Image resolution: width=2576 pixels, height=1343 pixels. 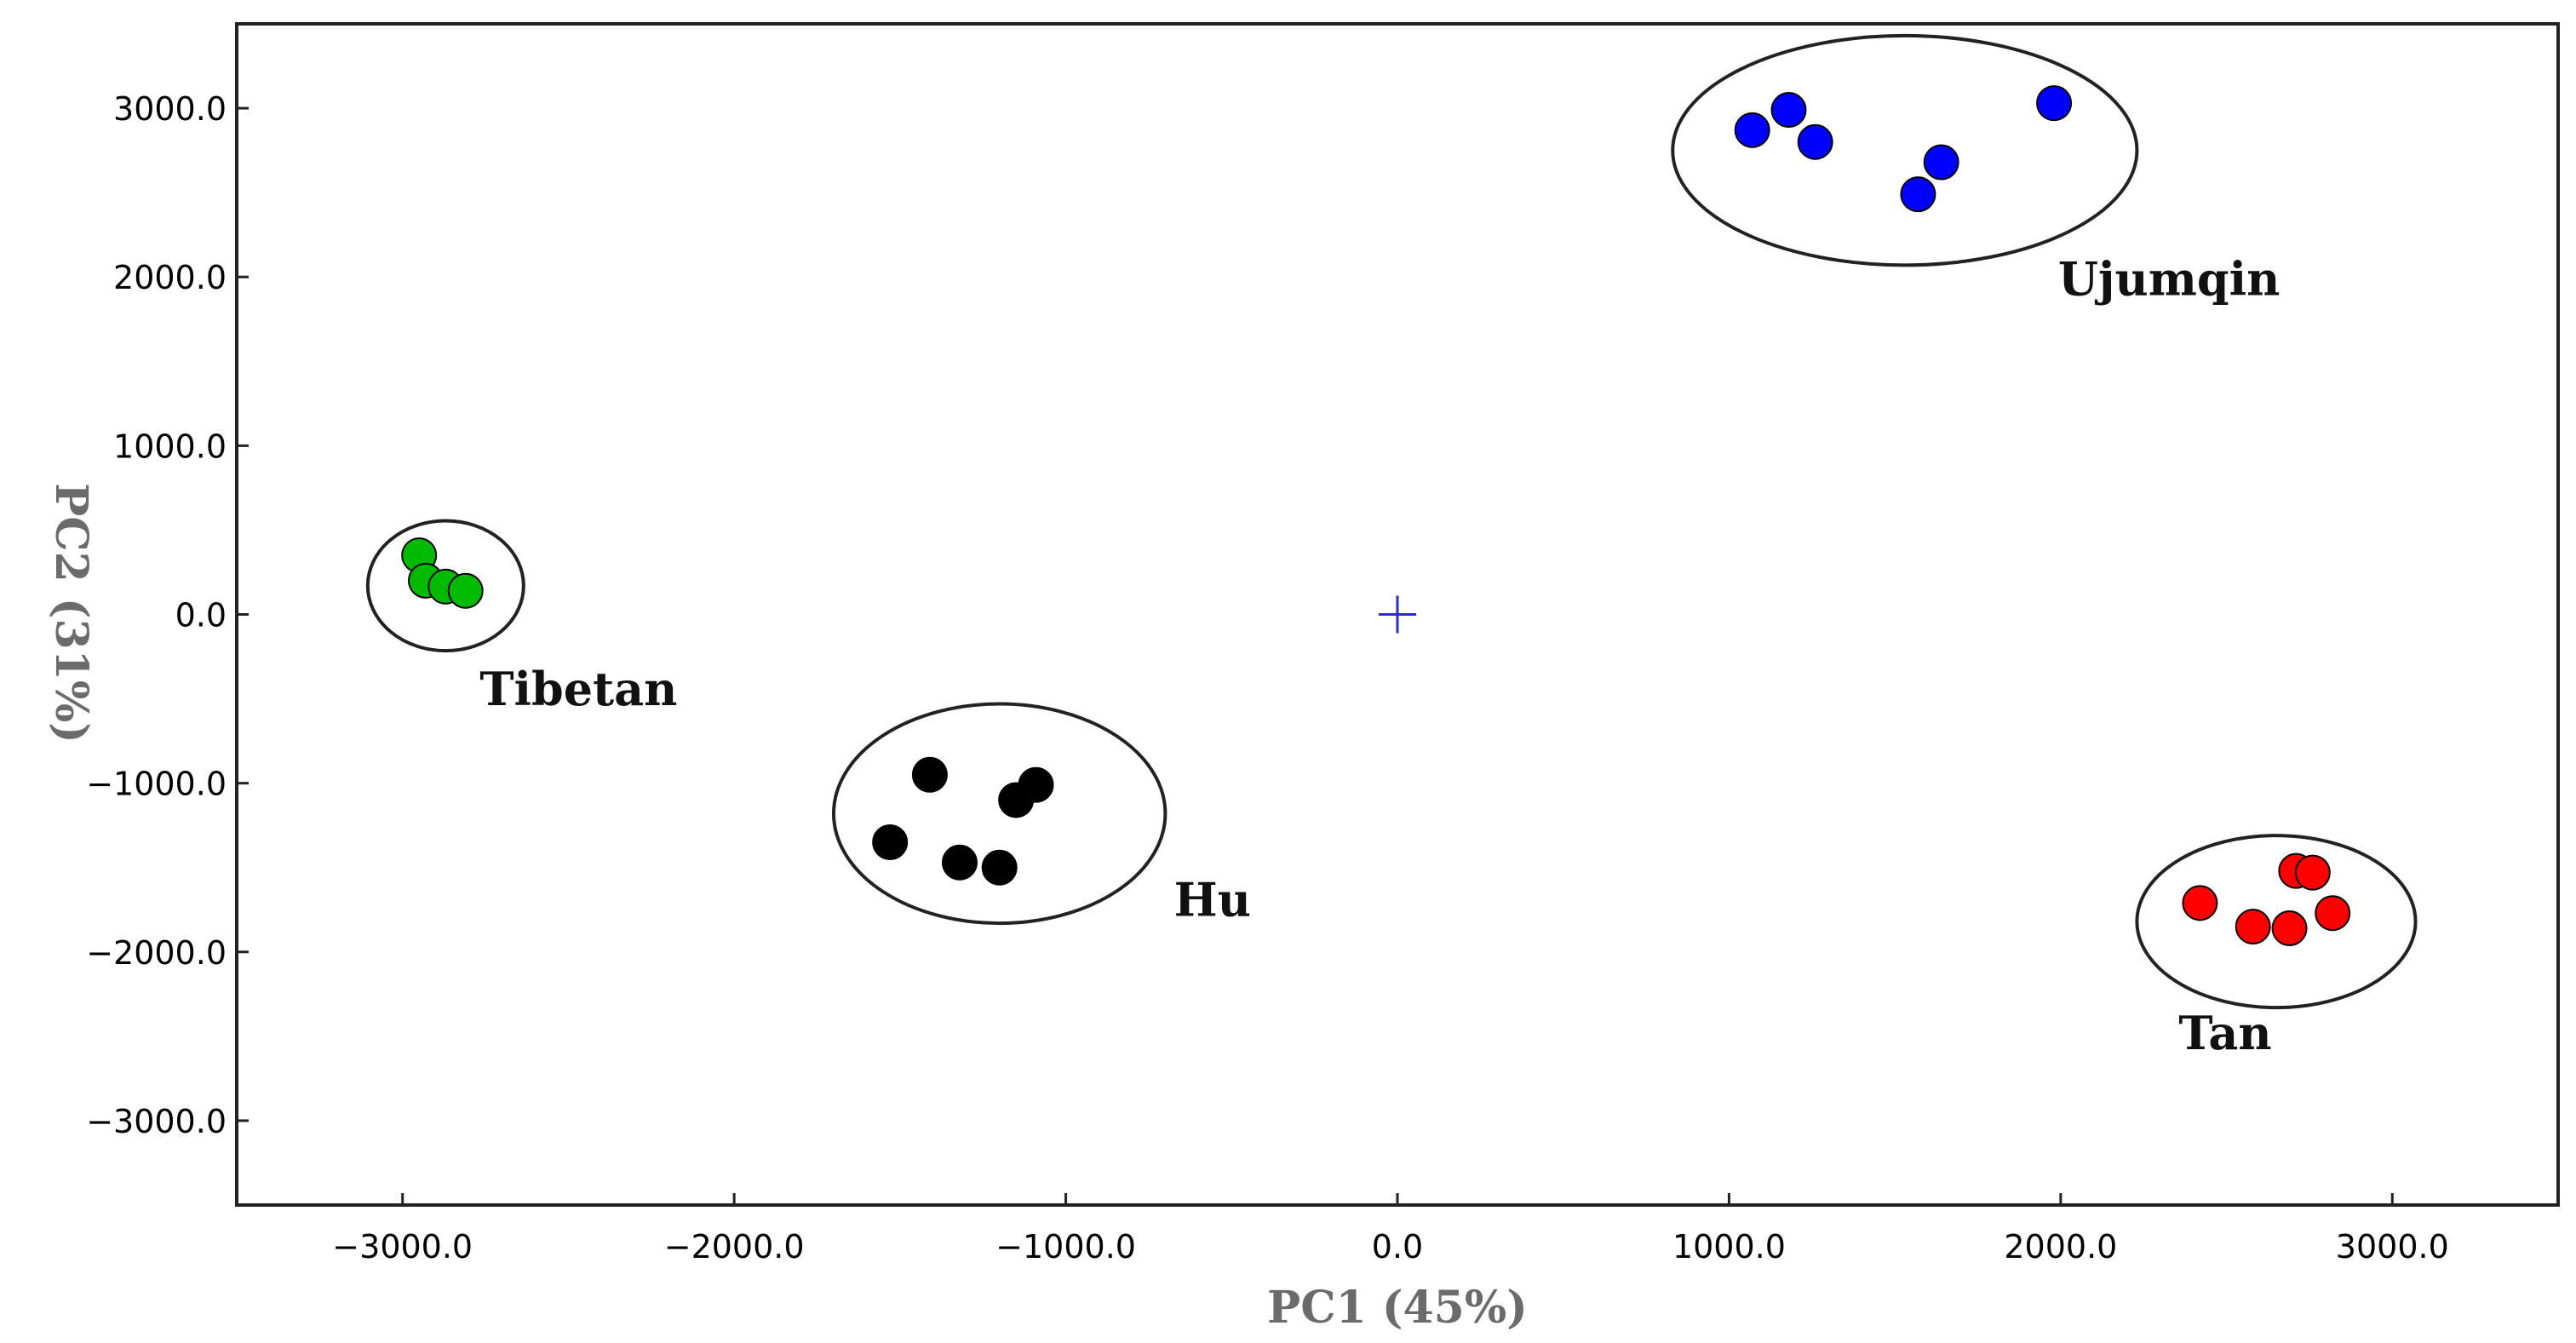 I want to click on x-tick-label: −1000.0, so click(x=1065, y=1247).